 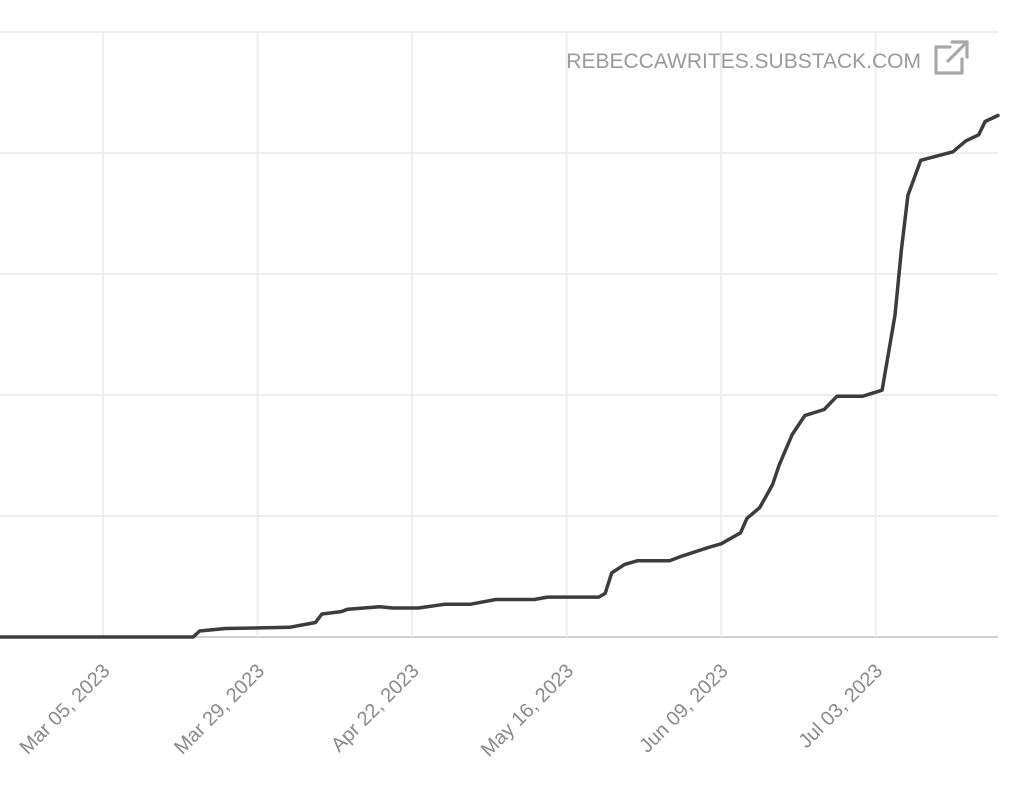 I want to click on x-tick-label: Apr 22, 2023, so click(x=375, y=708).